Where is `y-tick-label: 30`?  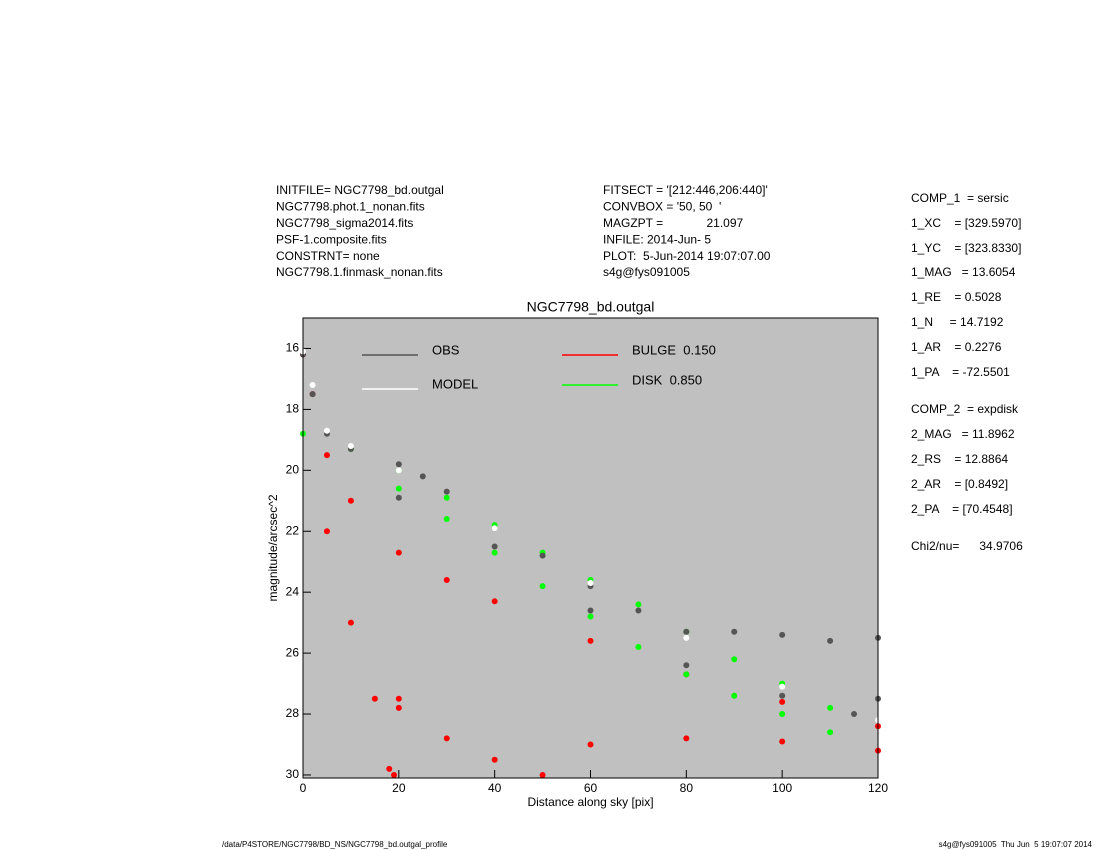
y-tick-label: 30 is located at coordinates (293, 774).